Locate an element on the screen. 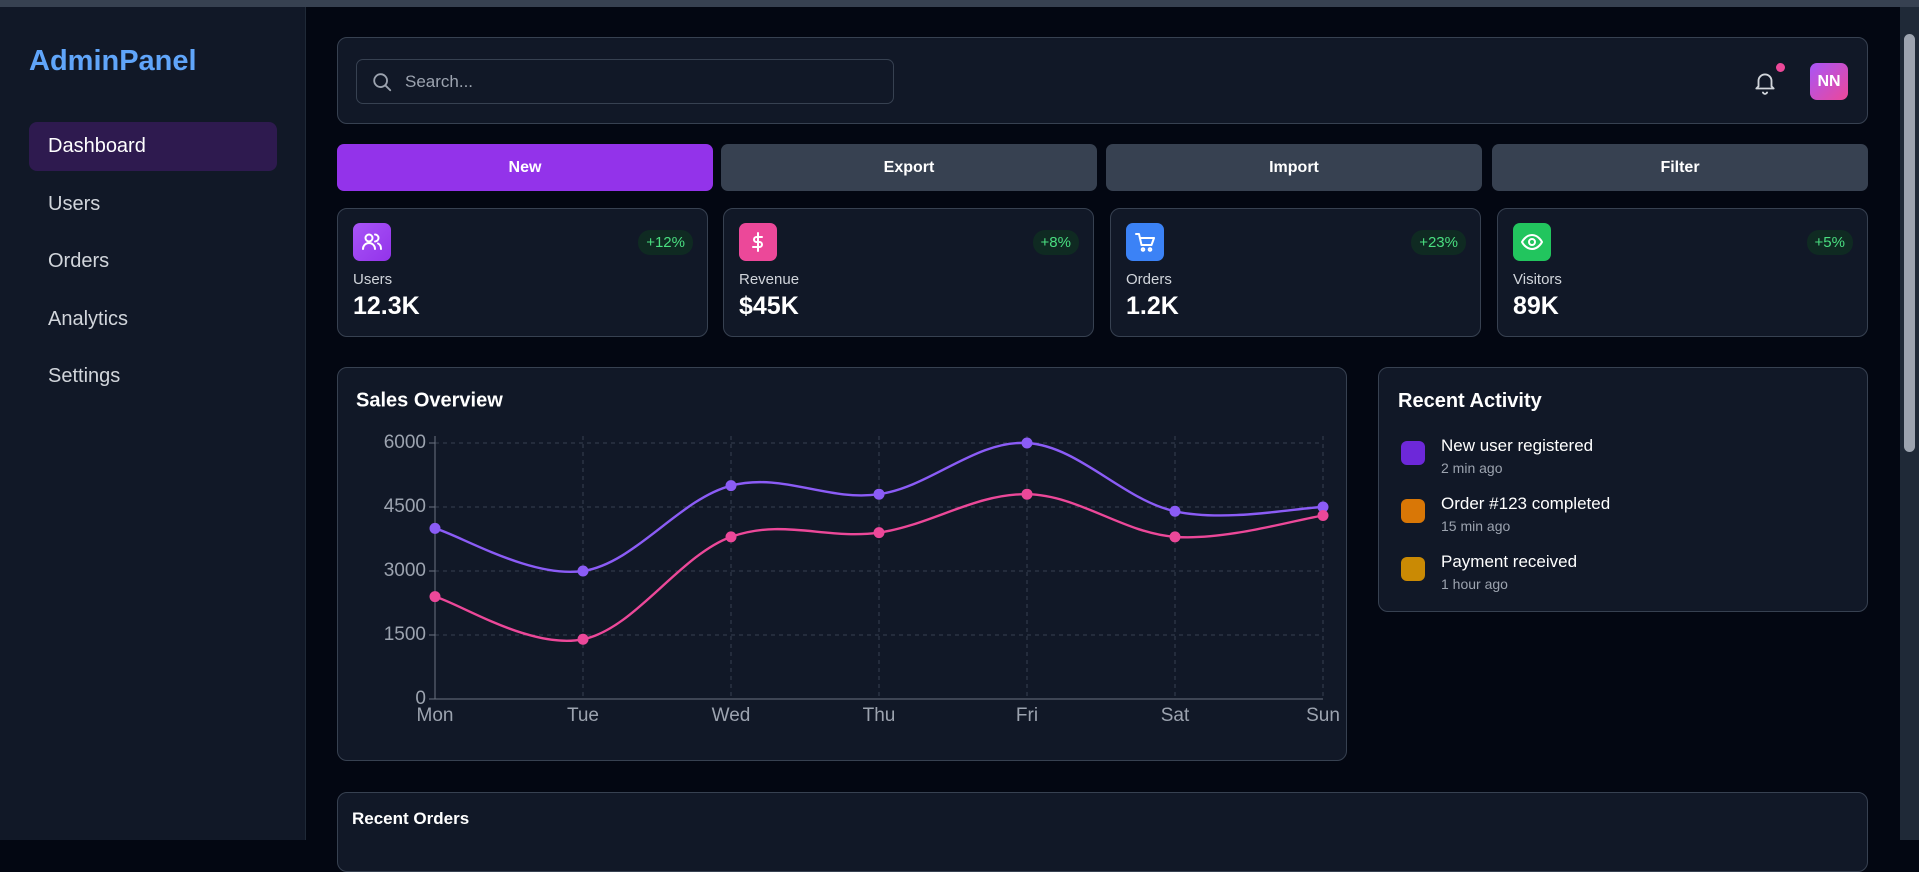 The image size is (1919, 872). activity-time: 2 min ago is located at coordinates (1472, 468).